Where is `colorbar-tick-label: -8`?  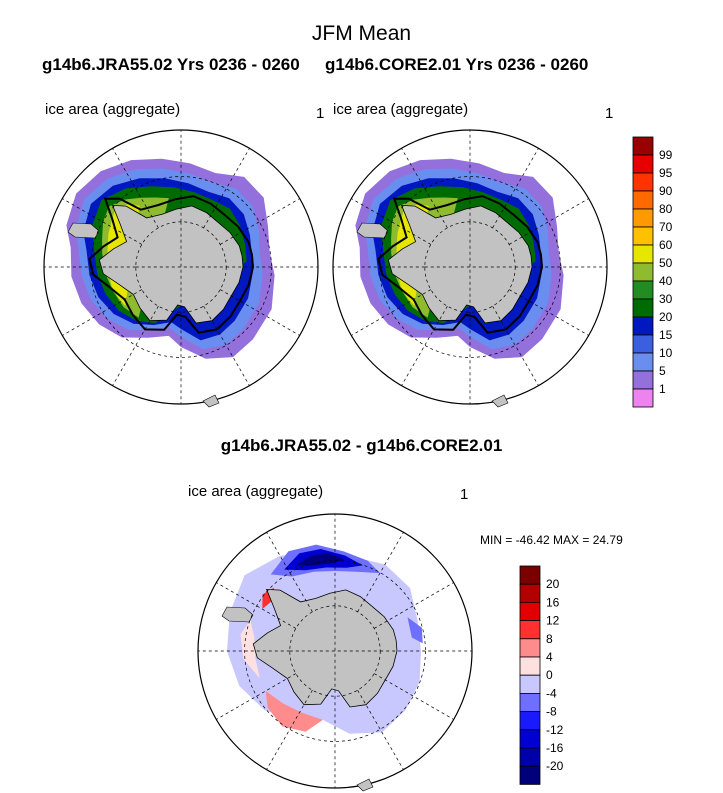 colorbar-tick-label: -8 is located at coordinates (551, 712).